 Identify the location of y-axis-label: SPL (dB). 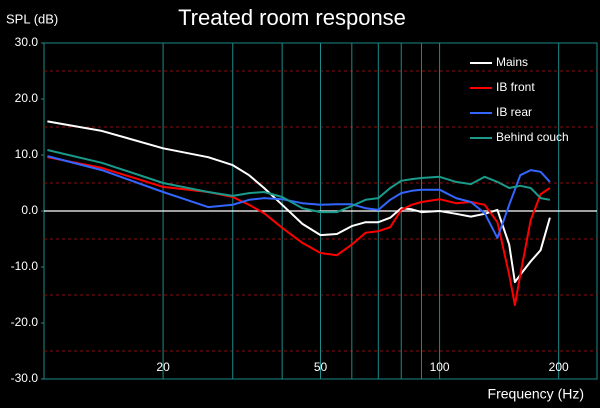
(32, 18).